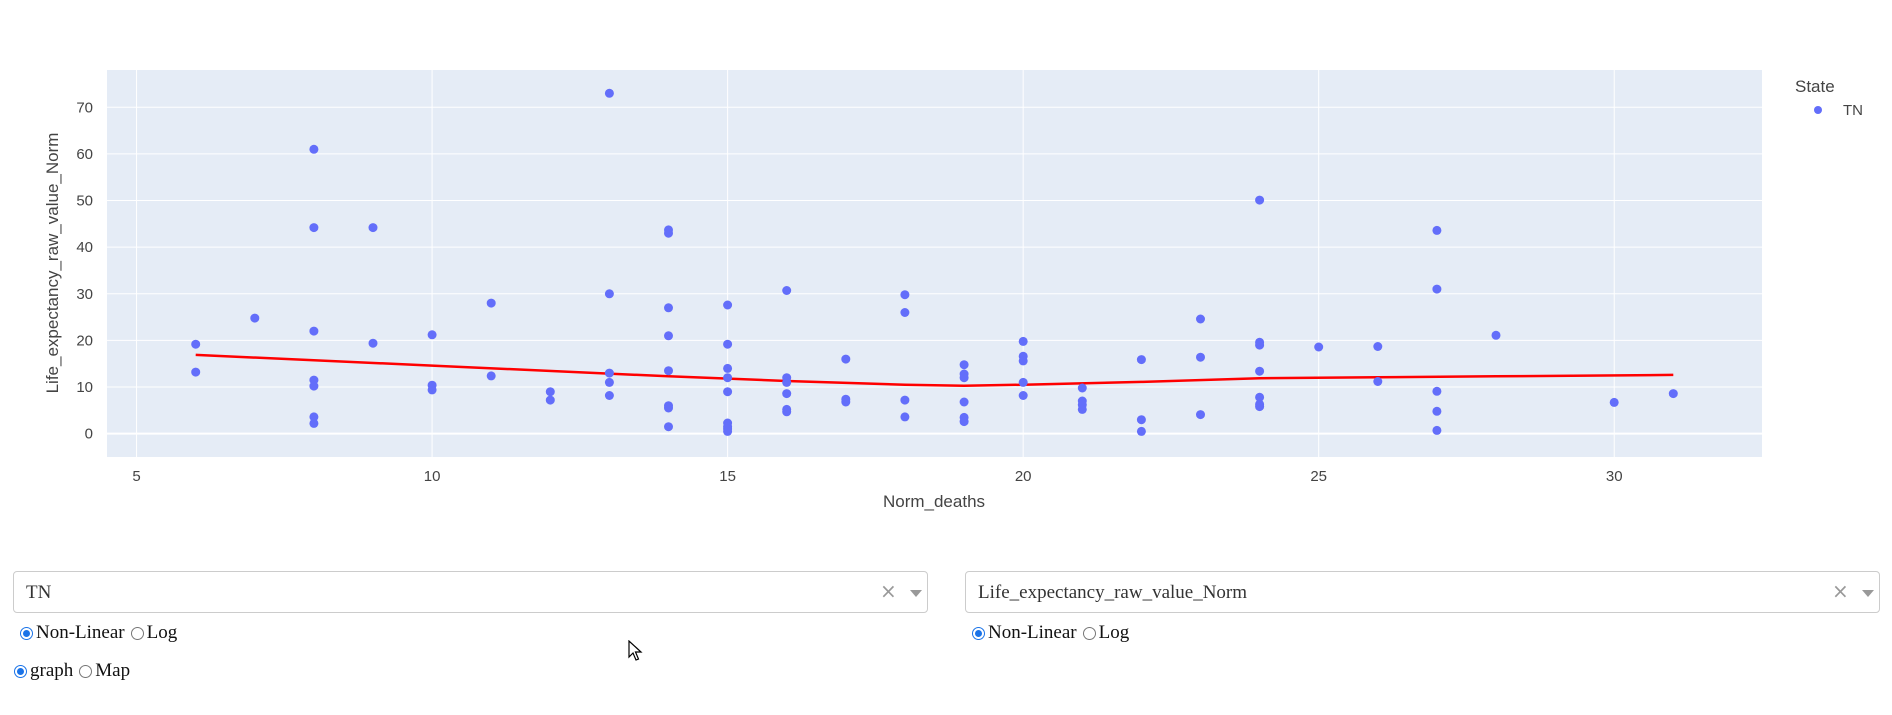 This screenshot has width=1892, height=715. What do you see at coordinates (162, 632) in the screenshot?
I see `radio-label-log-left: Log` at bounding box center [162, 632].